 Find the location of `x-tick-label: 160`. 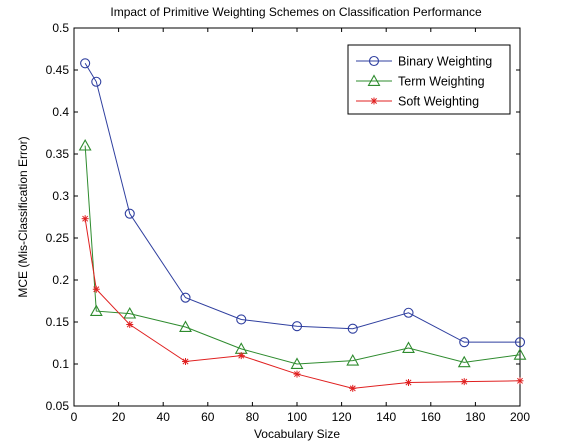

x-tick-label: 160 is located at coordinates (431, 417).